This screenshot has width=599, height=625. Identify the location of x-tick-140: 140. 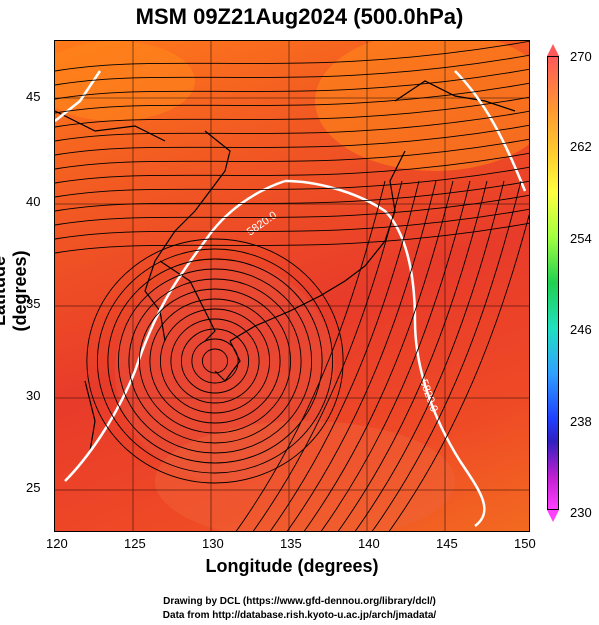
(369, 543).